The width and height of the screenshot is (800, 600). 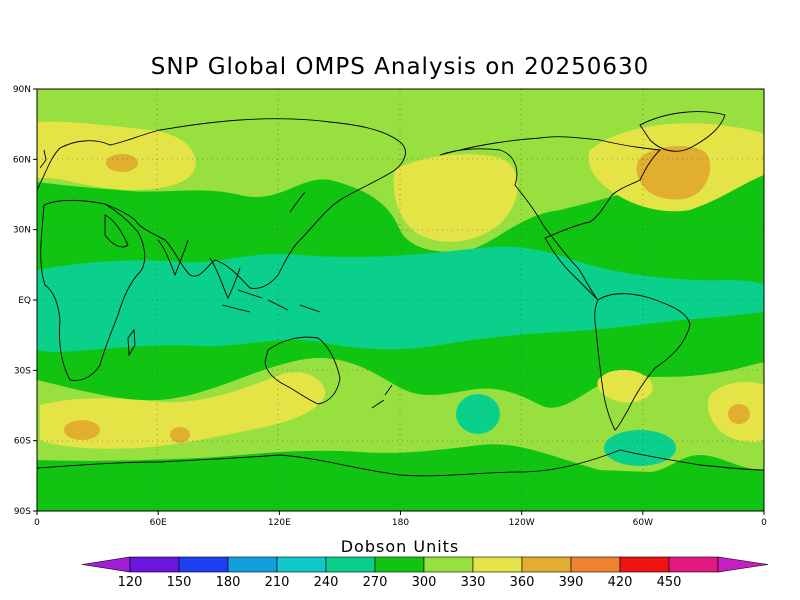 What do you see at coordinates (116, 231) in the screenshot?
I see `arabia-outline` at bounding box center [116, 231].